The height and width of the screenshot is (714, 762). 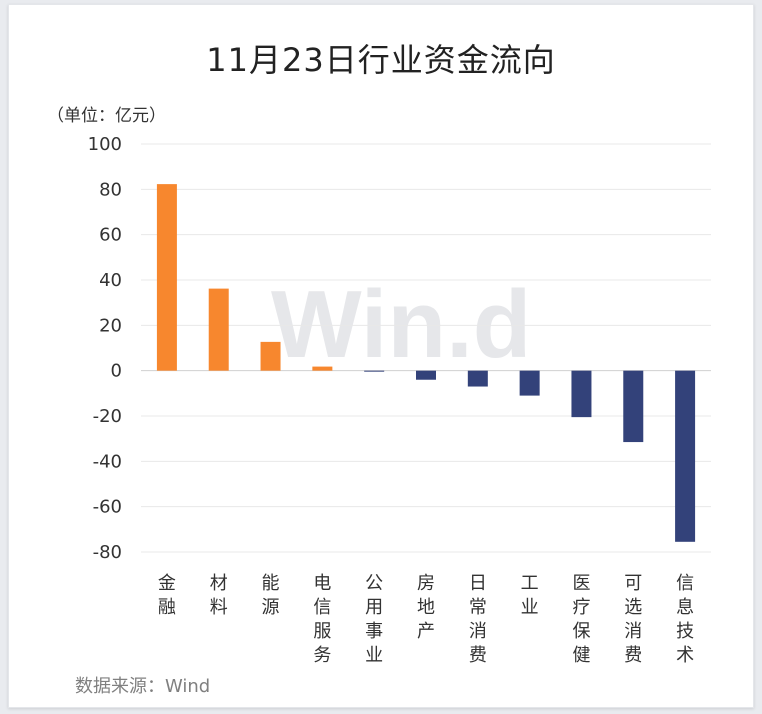 I want to click on chart-title: 11月23日行业资金流向, so click(x=381, y=60).